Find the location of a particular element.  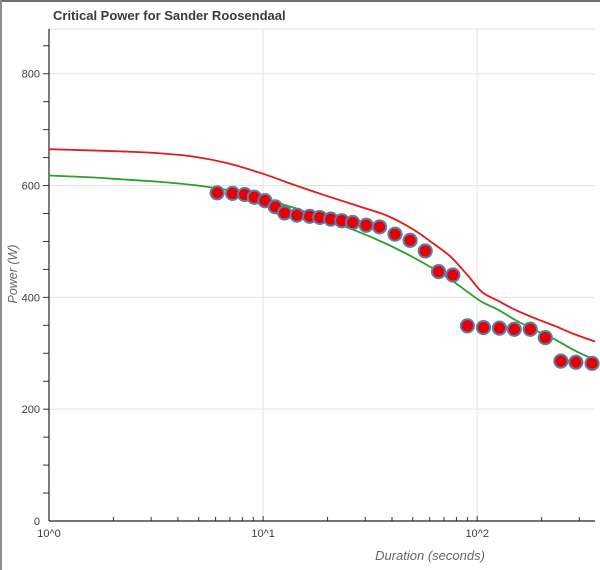

y-tick-label: 600 is located at coordinates (31, 187).